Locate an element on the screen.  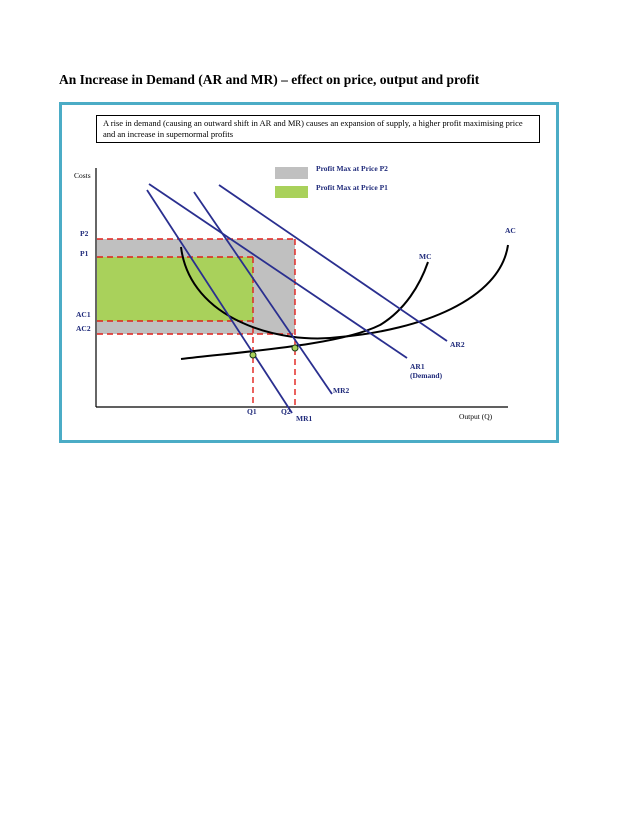
mr1-line is located at coordinates (219, 301).